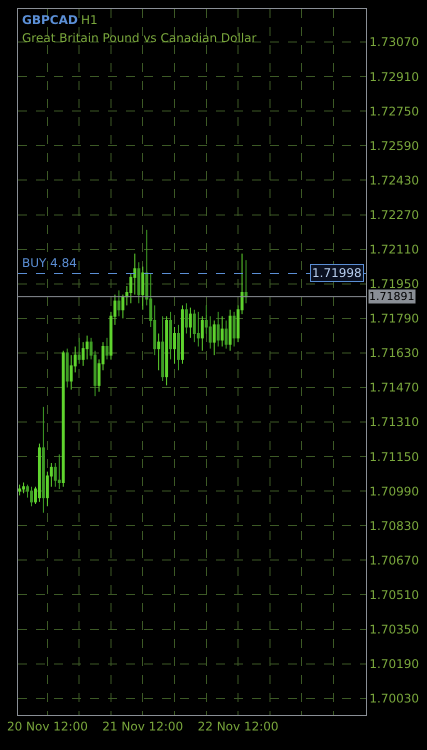 This screenshot has height=750, width=427. I want to click on ref-line-label: 1.71891, so click(391, 296).